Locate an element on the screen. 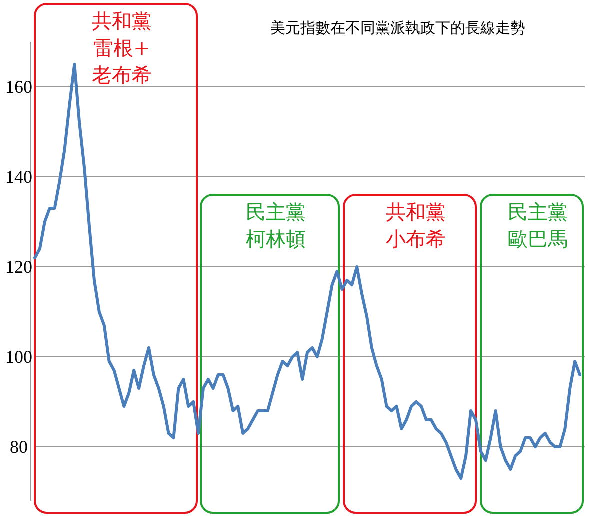 This screenshot has height=522, width=600. annotation: 共和黨雷根+老布希 is located at coordinates (122, 48).